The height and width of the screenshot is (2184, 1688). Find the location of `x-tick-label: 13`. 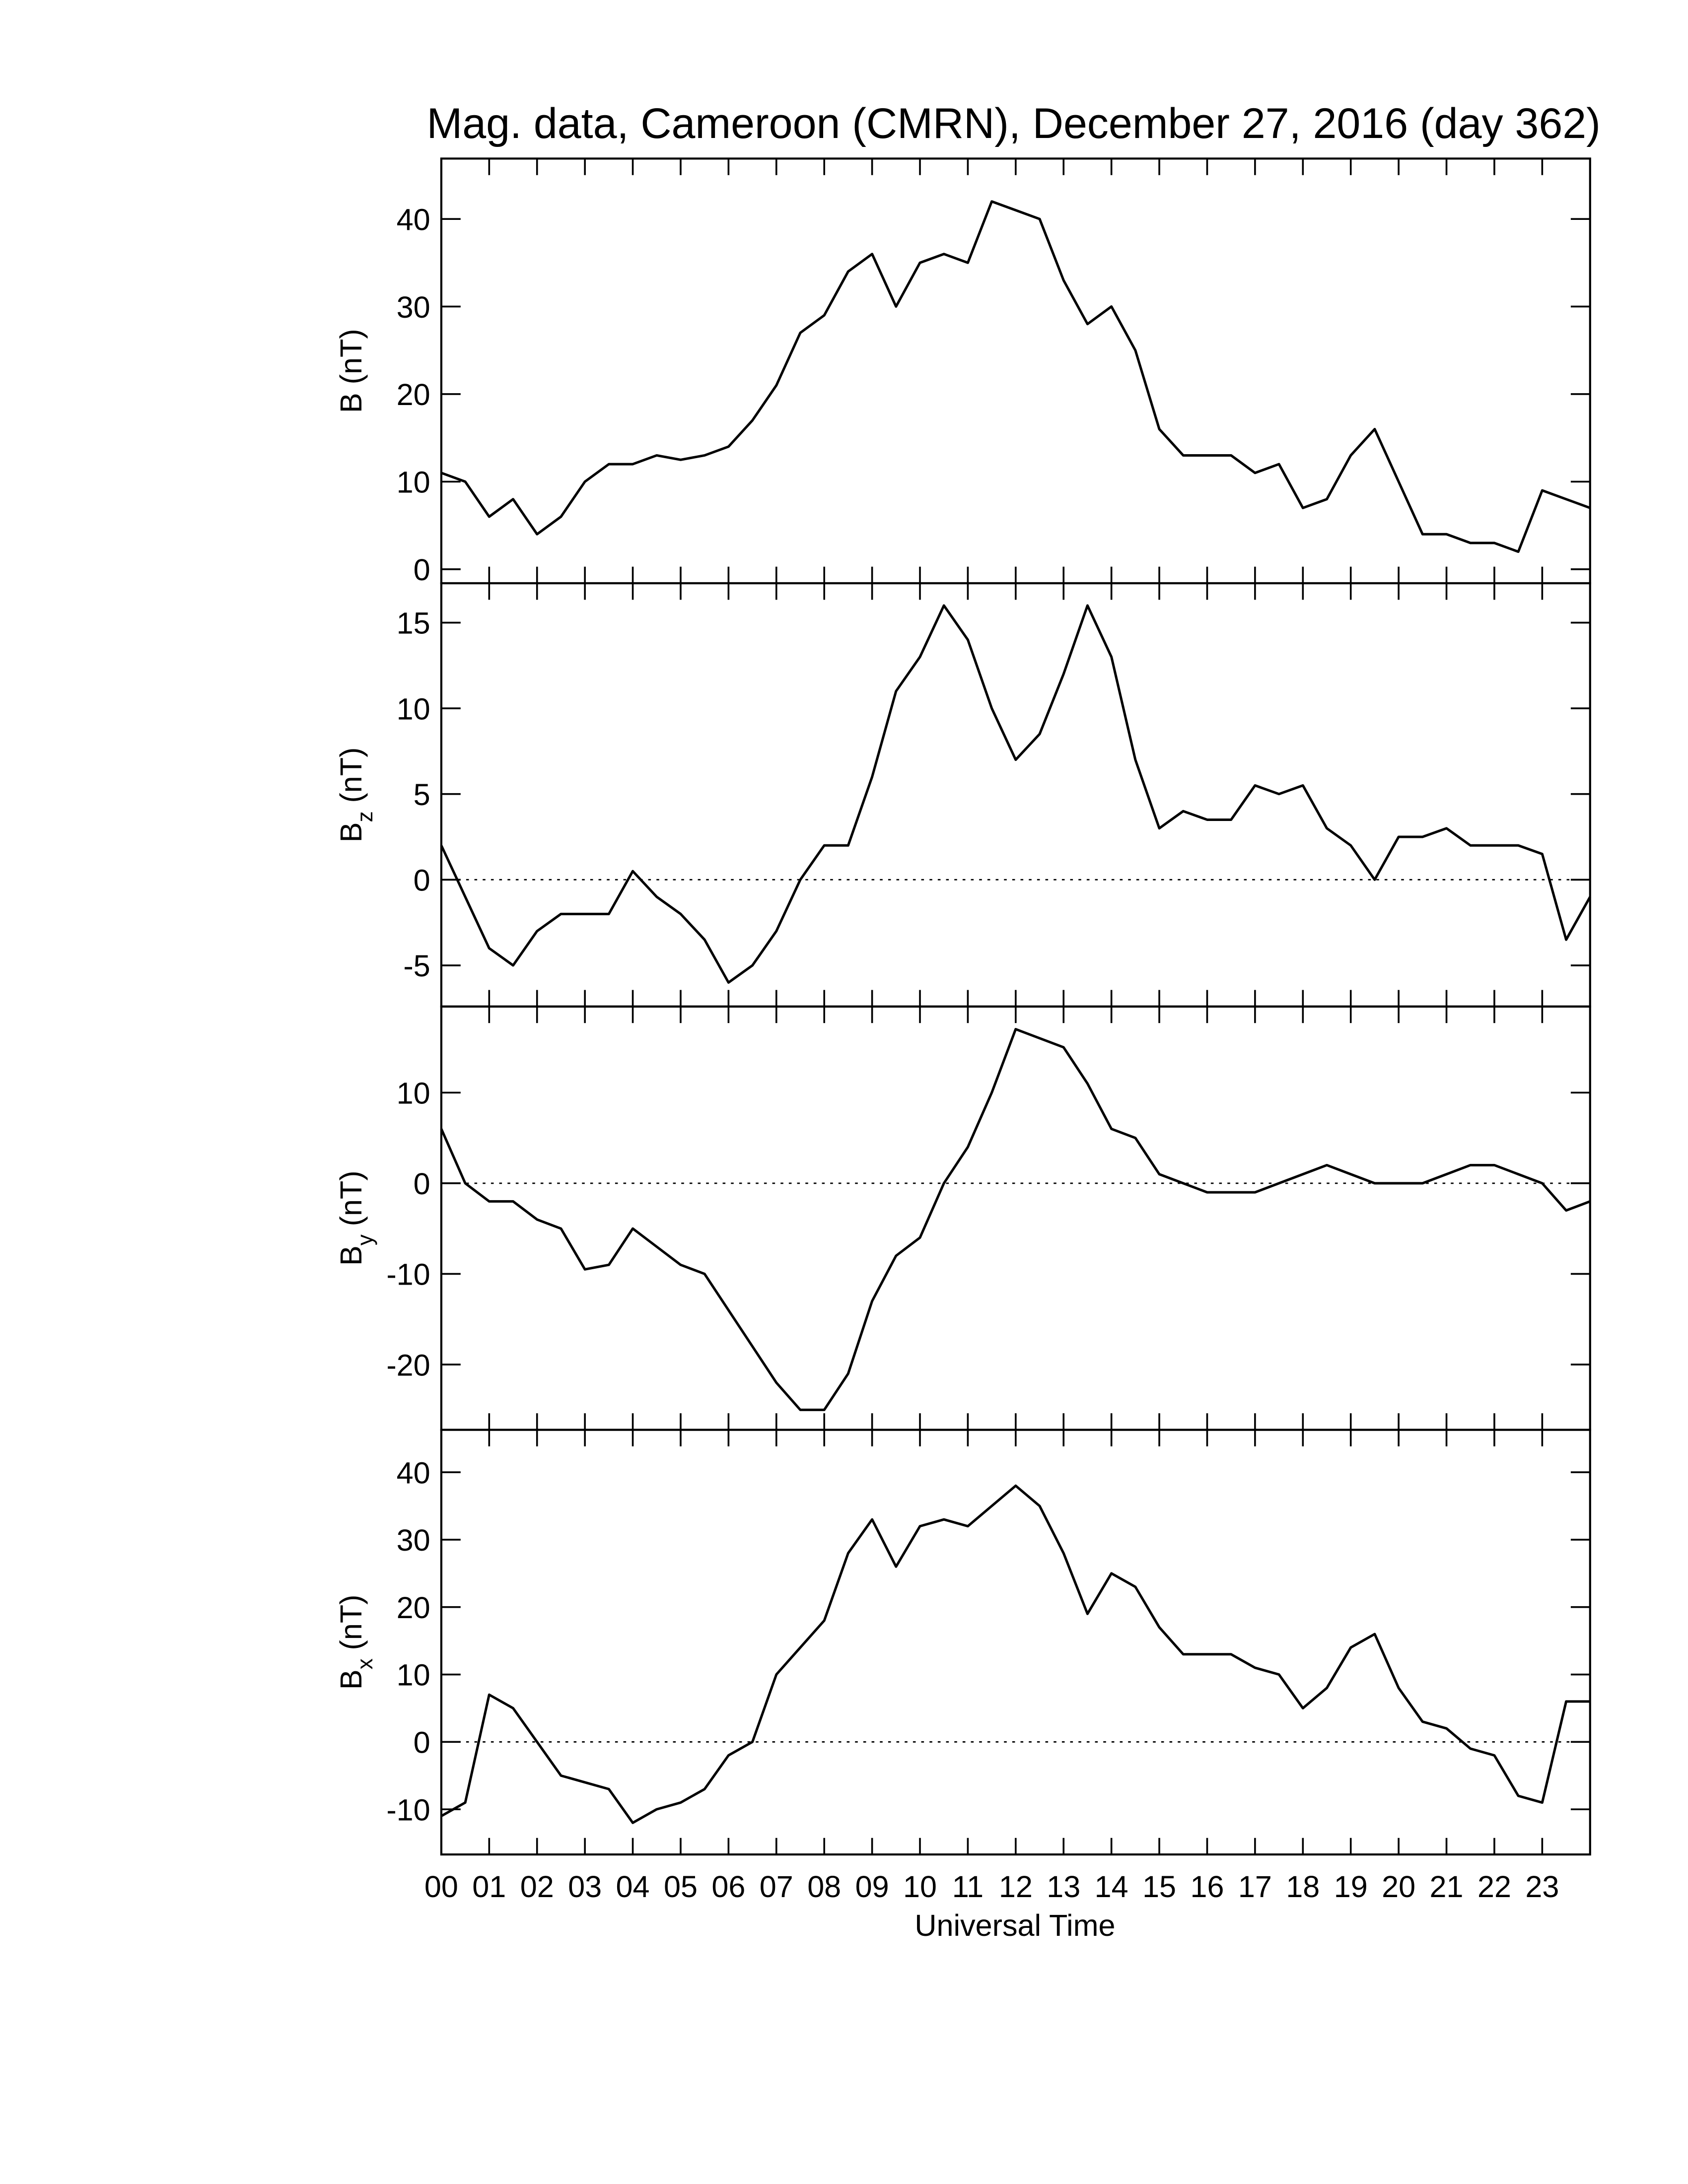

x-tick-label: 13 is located at coordinates (1063, 1887).